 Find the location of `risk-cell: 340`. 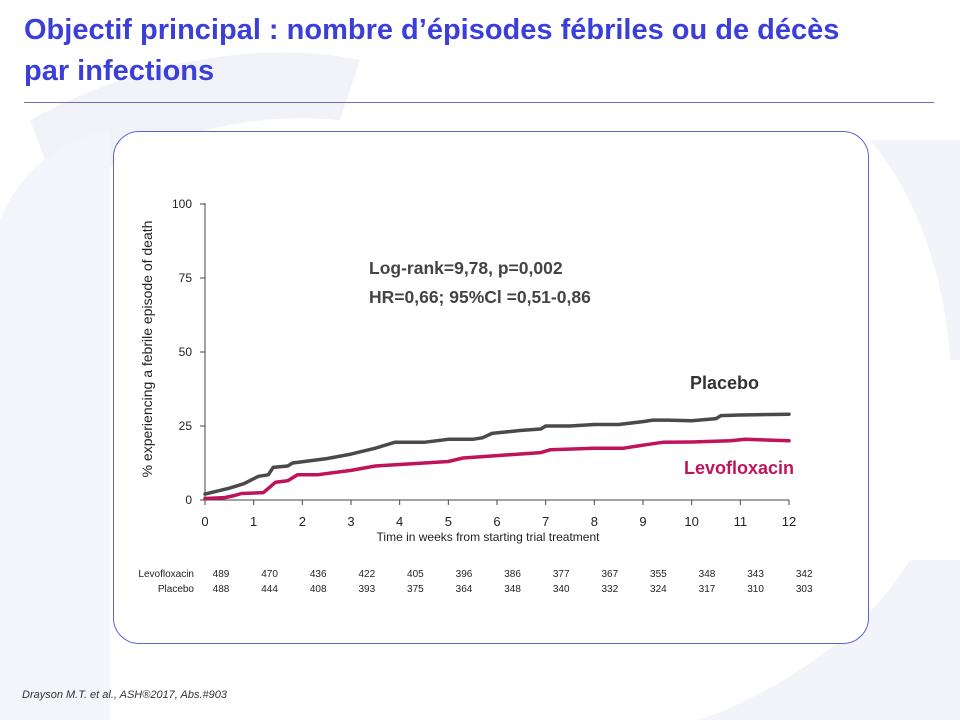

risk-cell: 340 is located at coordinates (561, 589).